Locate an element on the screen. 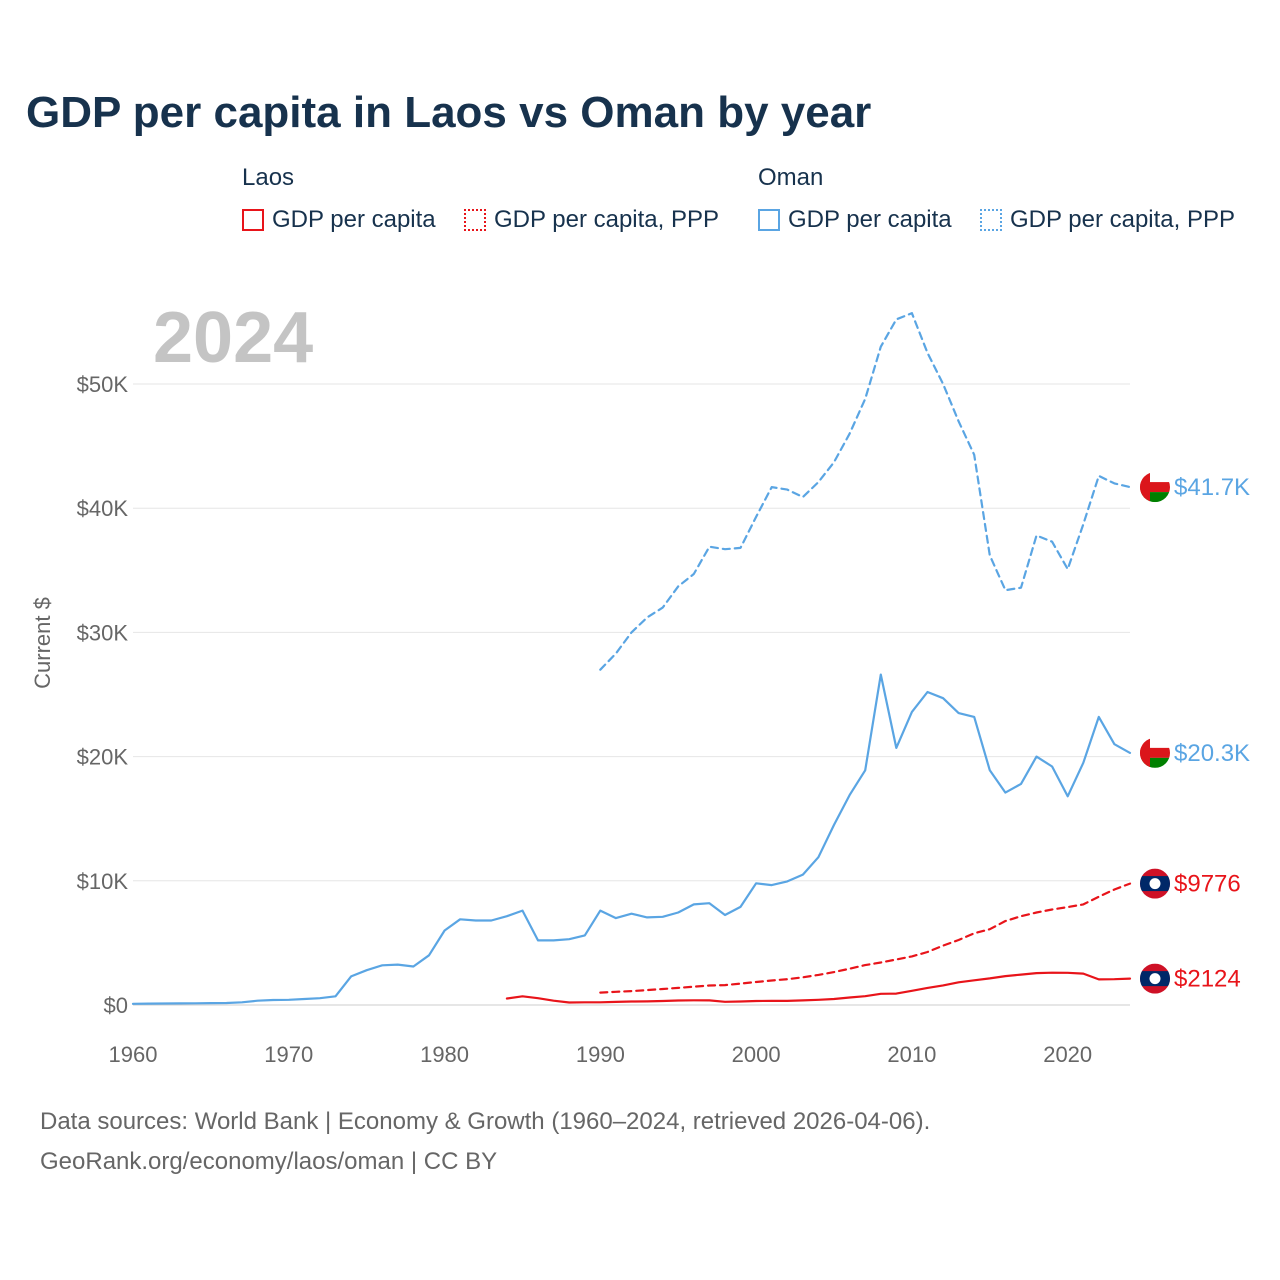  legend-group-oman: Oman is located at coordinates (791, 177).